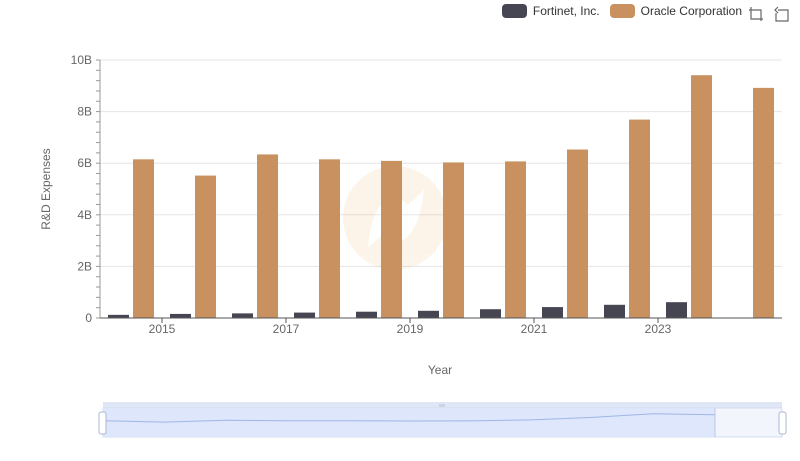 The width and height of the screenshot is (800, 461). I want to click on bar-fortinet-2015, so click(180, 315).